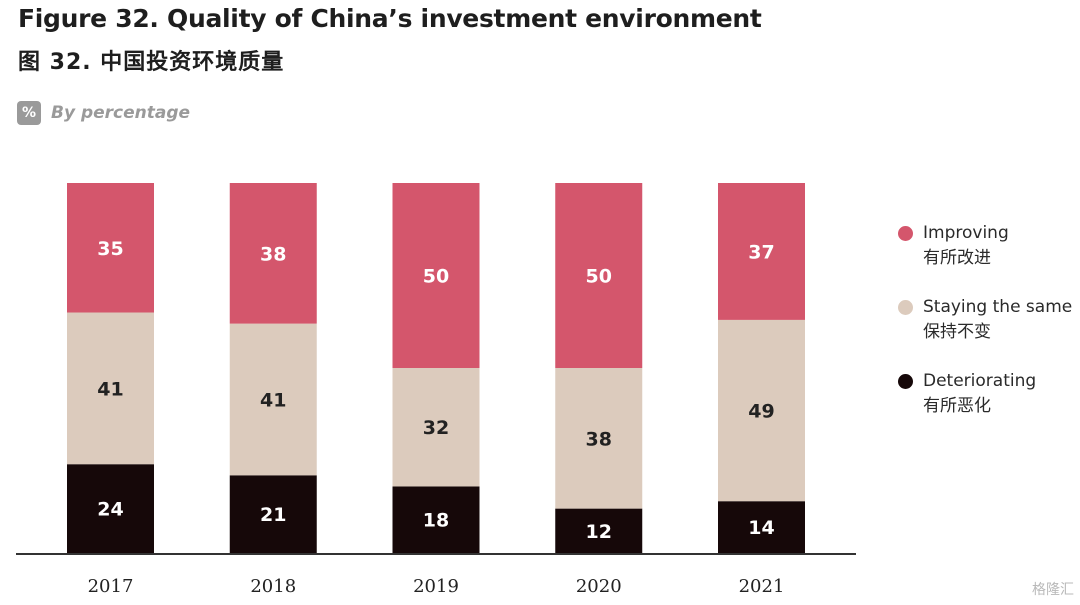  I want to click on data-label-2019-improving: 50, so click(436, 277).